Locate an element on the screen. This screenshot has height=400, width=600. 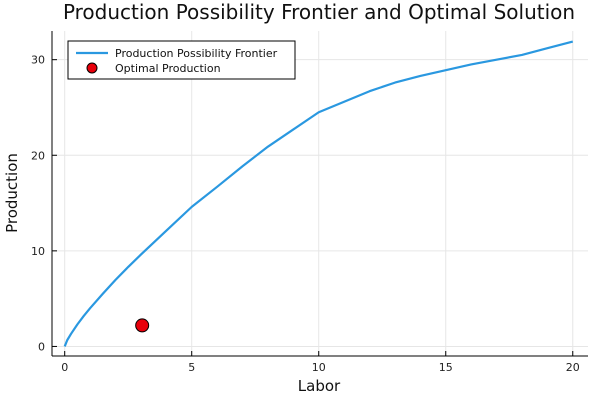
legend-label: Optimal Production is located at coordinates (168, 68).